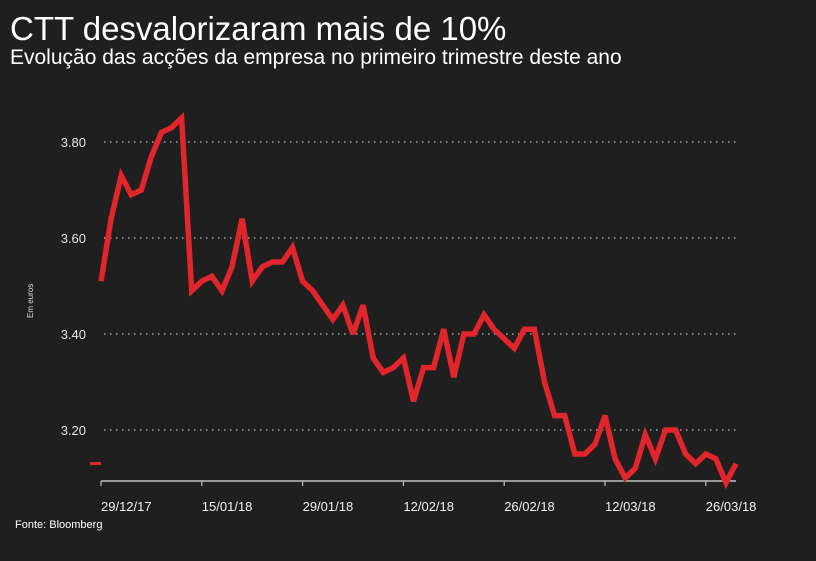  I want to click on x-tick-label: 12/03/18, so click(630, 506).